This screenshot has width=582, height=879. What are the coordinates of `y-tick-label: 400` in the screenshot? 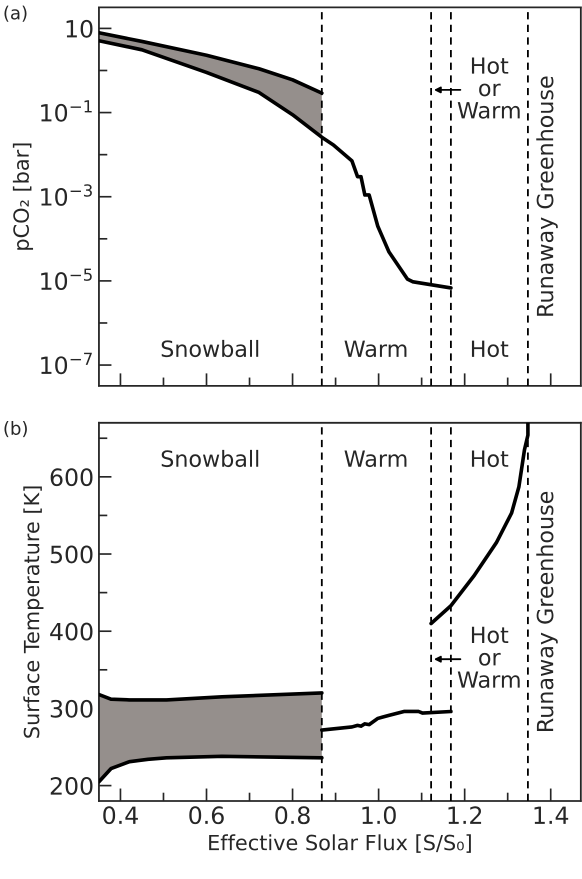 It's located at (71, 631).